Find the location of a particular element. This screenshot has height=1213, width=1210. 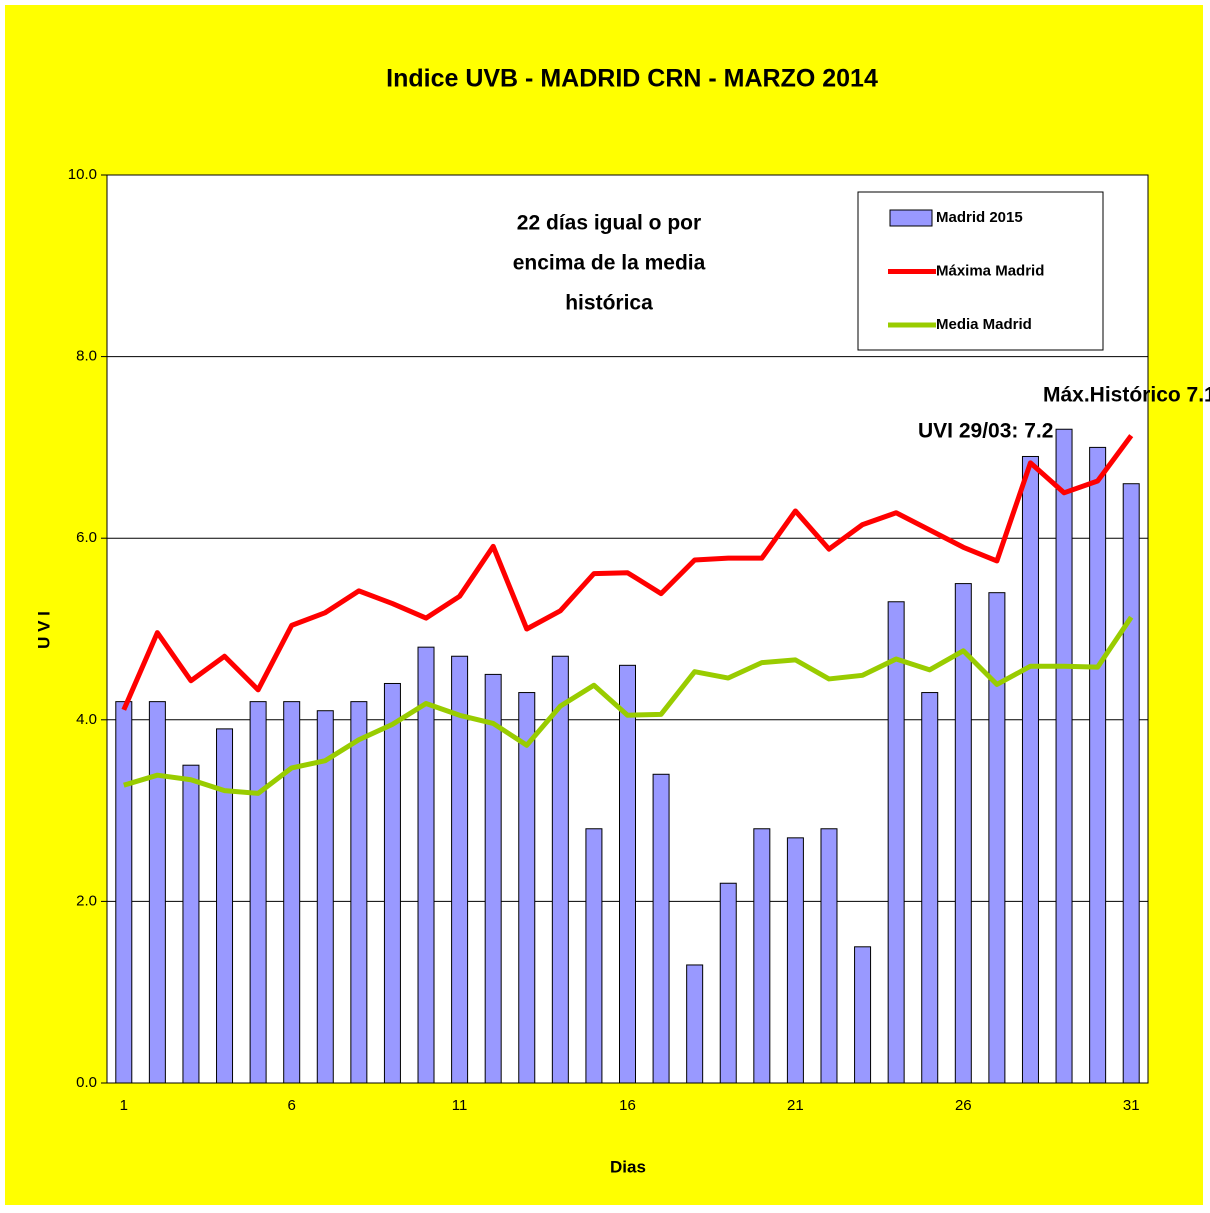

x-tick-label: 16 is located at coordinates (627, 1105).